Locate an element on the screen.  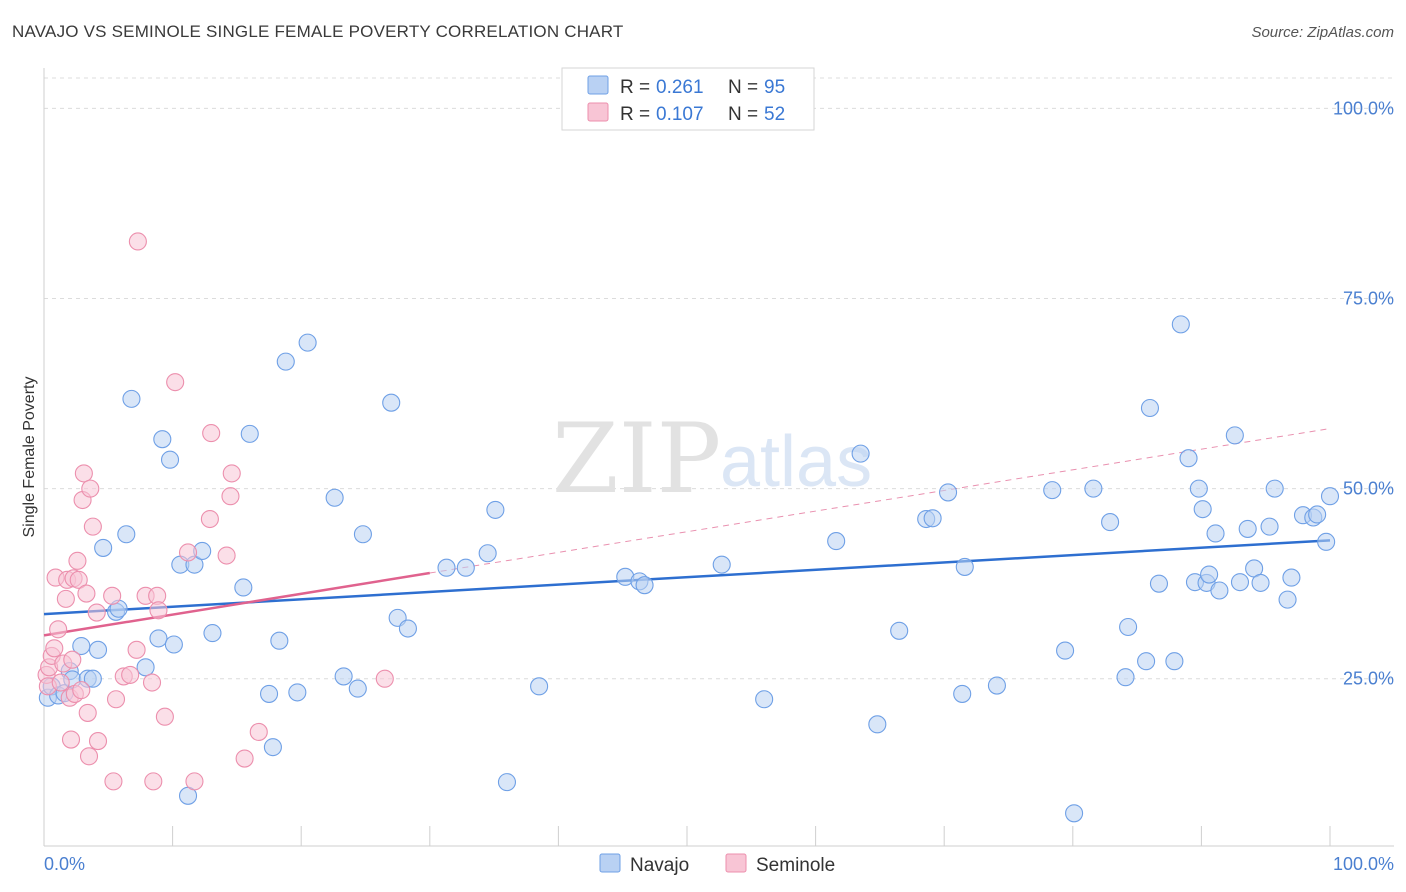
legend-swatch-seminole is located at coordinates (598, 112).